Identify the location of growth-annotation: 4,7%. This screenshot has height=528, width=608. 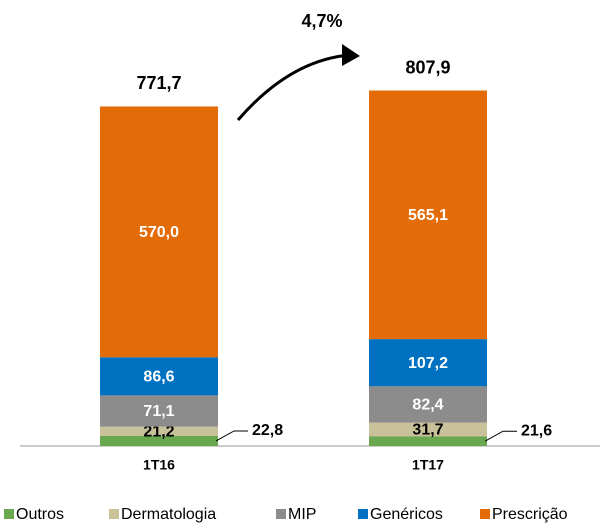
(321, 21).